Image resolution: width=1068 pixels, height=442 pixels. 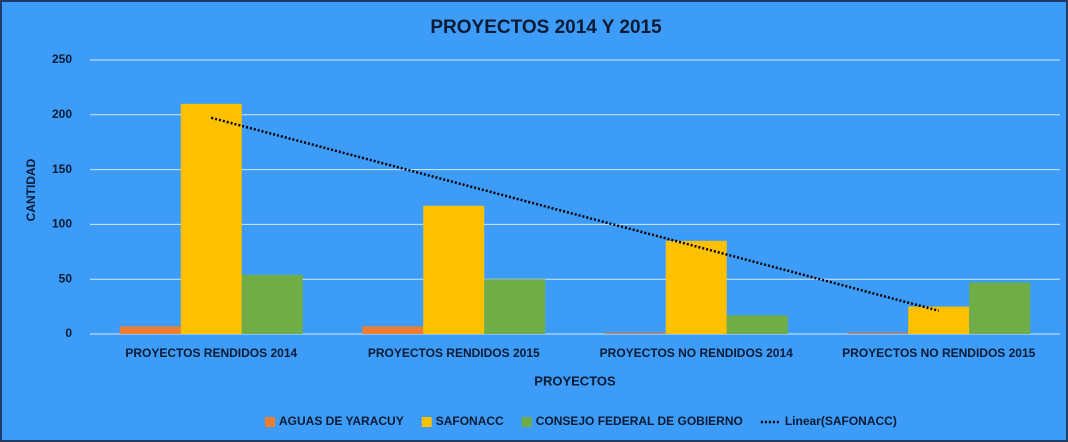 What do you see at coordinates (66, 278) in the screenshot?
I see `y-tick-label: 50` at bounding box center [66, 278].